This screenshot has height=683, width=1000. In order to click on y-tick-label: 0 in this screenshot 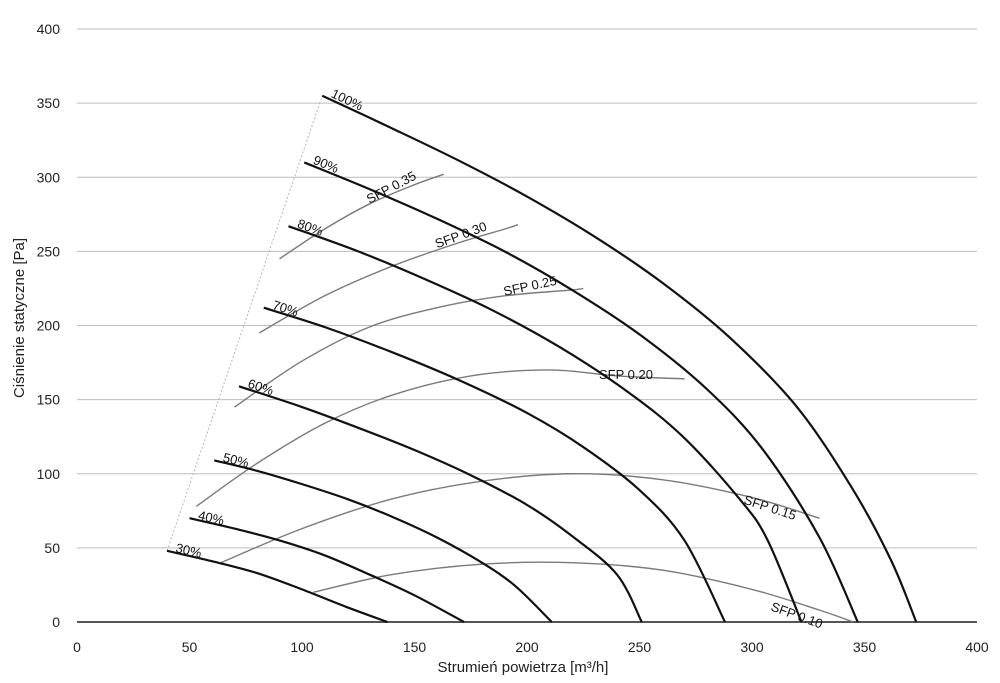, I will do `click(56, 622)`.